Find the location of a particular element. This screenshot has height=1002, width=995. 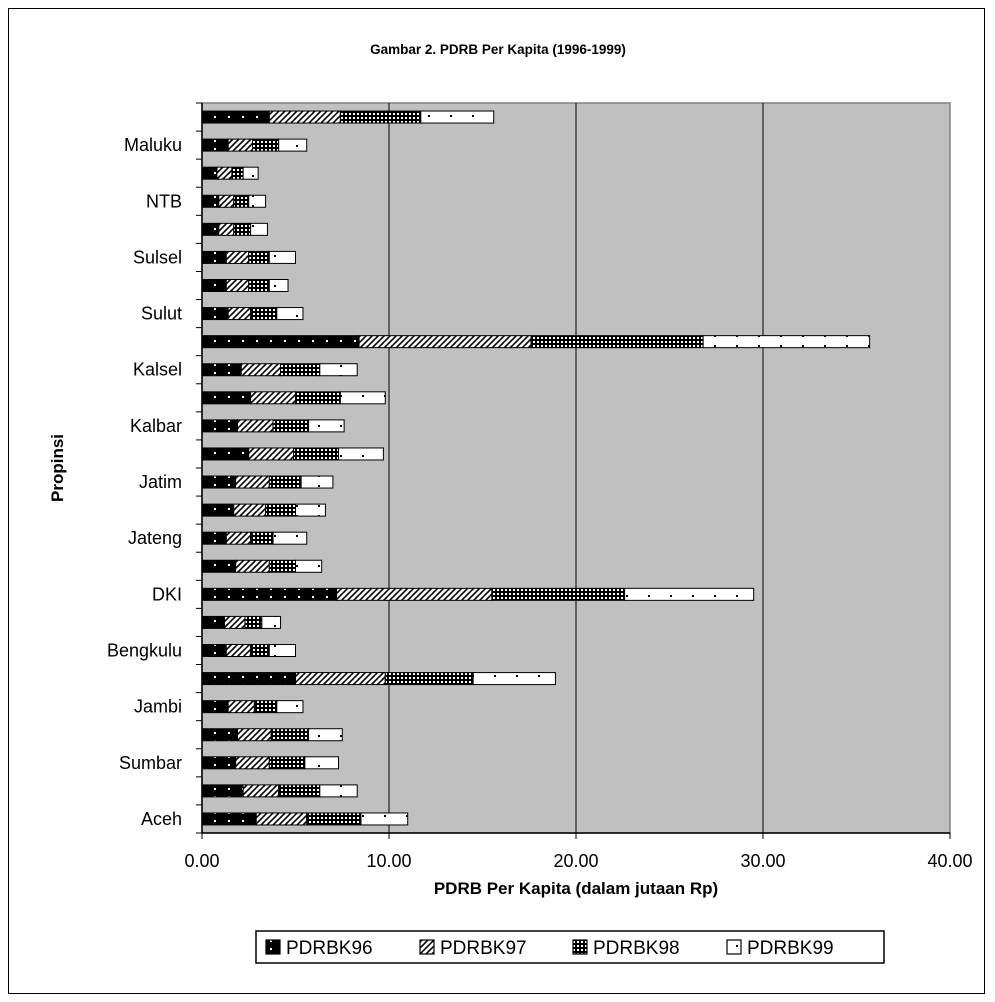

y-tick-label: Bengkulu is located at coordinates (144, 651).